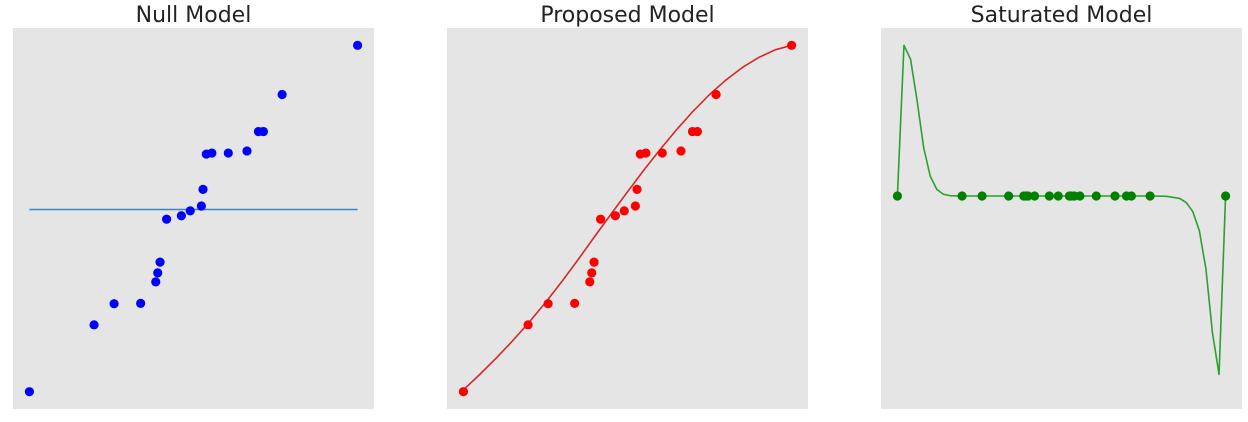  What do you see at coordinates (627, 15) in the screenshot?
I see `chart-title-proposed-model: Proposed Model` at bounding box center [627, 15].